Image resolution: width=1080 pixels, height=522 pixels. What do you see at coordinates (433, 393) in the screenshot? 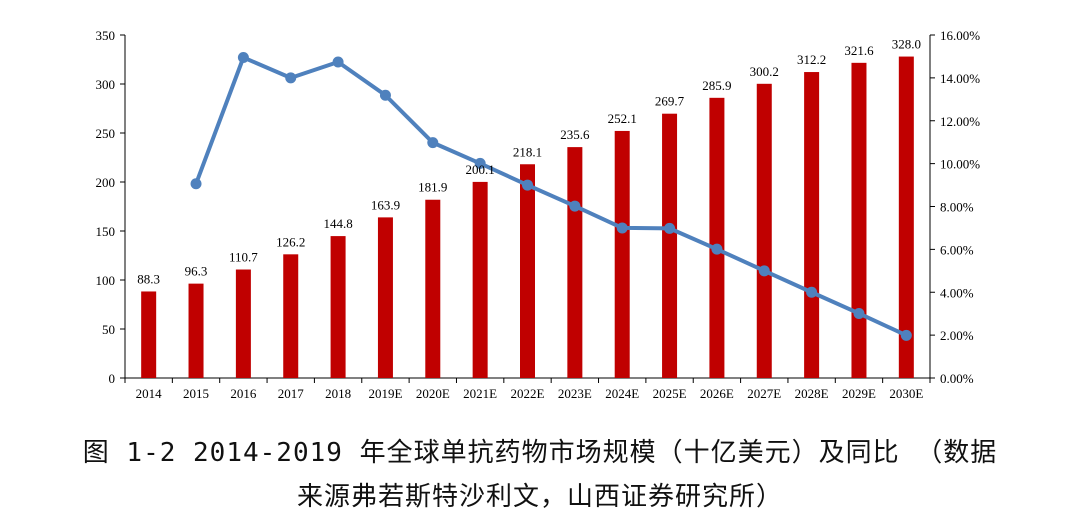
I see `x-tick-label: 2020E` at bounding box center [433, 393].